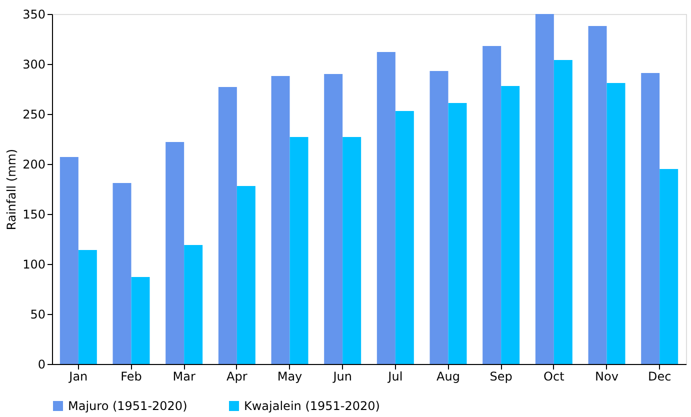 The width and height of the screenshot is (691, 417). What do you see at coordinates (34, 265) in the screenshot?
I see `y-tick-label: 100` at bounding box center [34, 265].